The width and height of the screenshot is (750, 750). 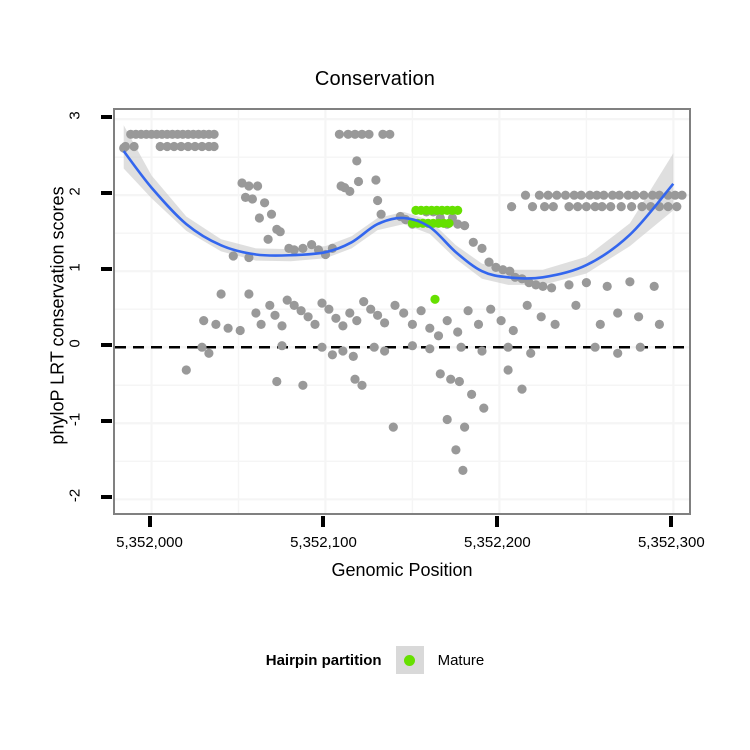 What do you see at coordinates (323, 542) in the screenshot?
I see `x-tick-label: 5,352,100` at bounding box center [323, 542].